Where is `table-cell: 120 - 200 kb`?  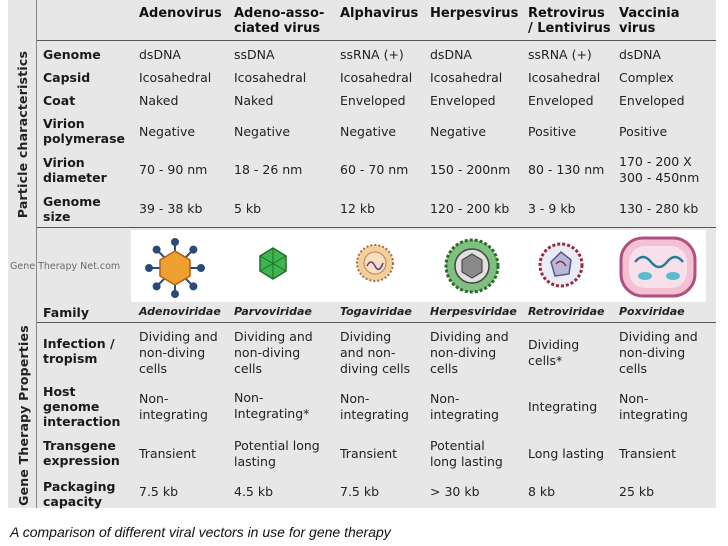
table-cell: 120 - 200 kb is located at coordinates (470, 208).